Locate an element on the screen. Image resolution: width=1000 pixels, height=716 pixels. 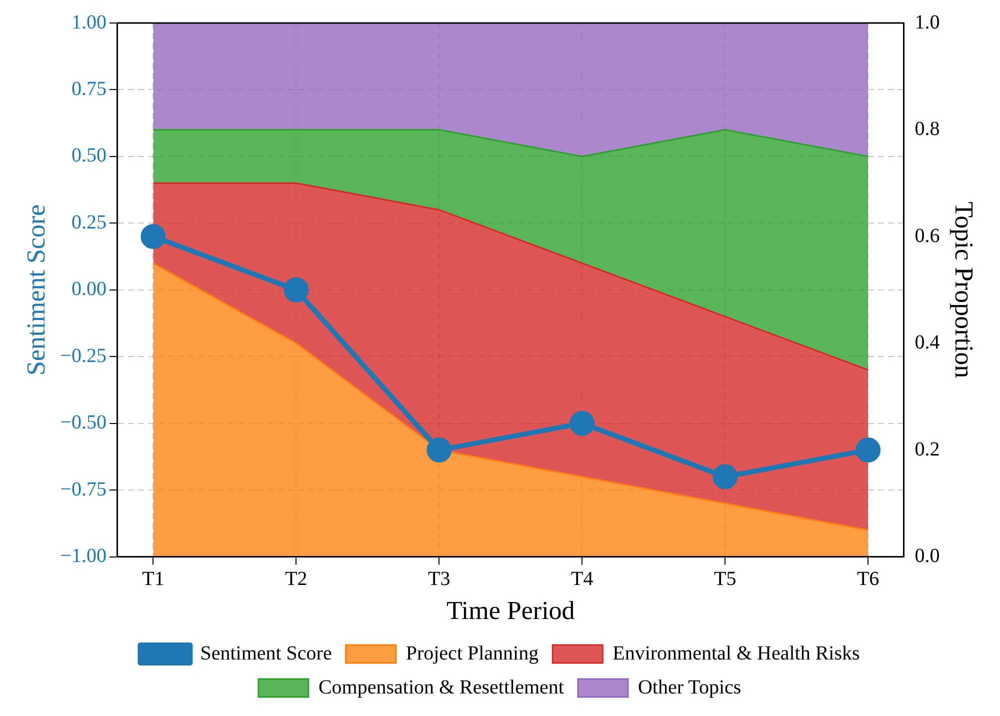
y-tick-label: 0.75 is located at coordinates (88, 89).